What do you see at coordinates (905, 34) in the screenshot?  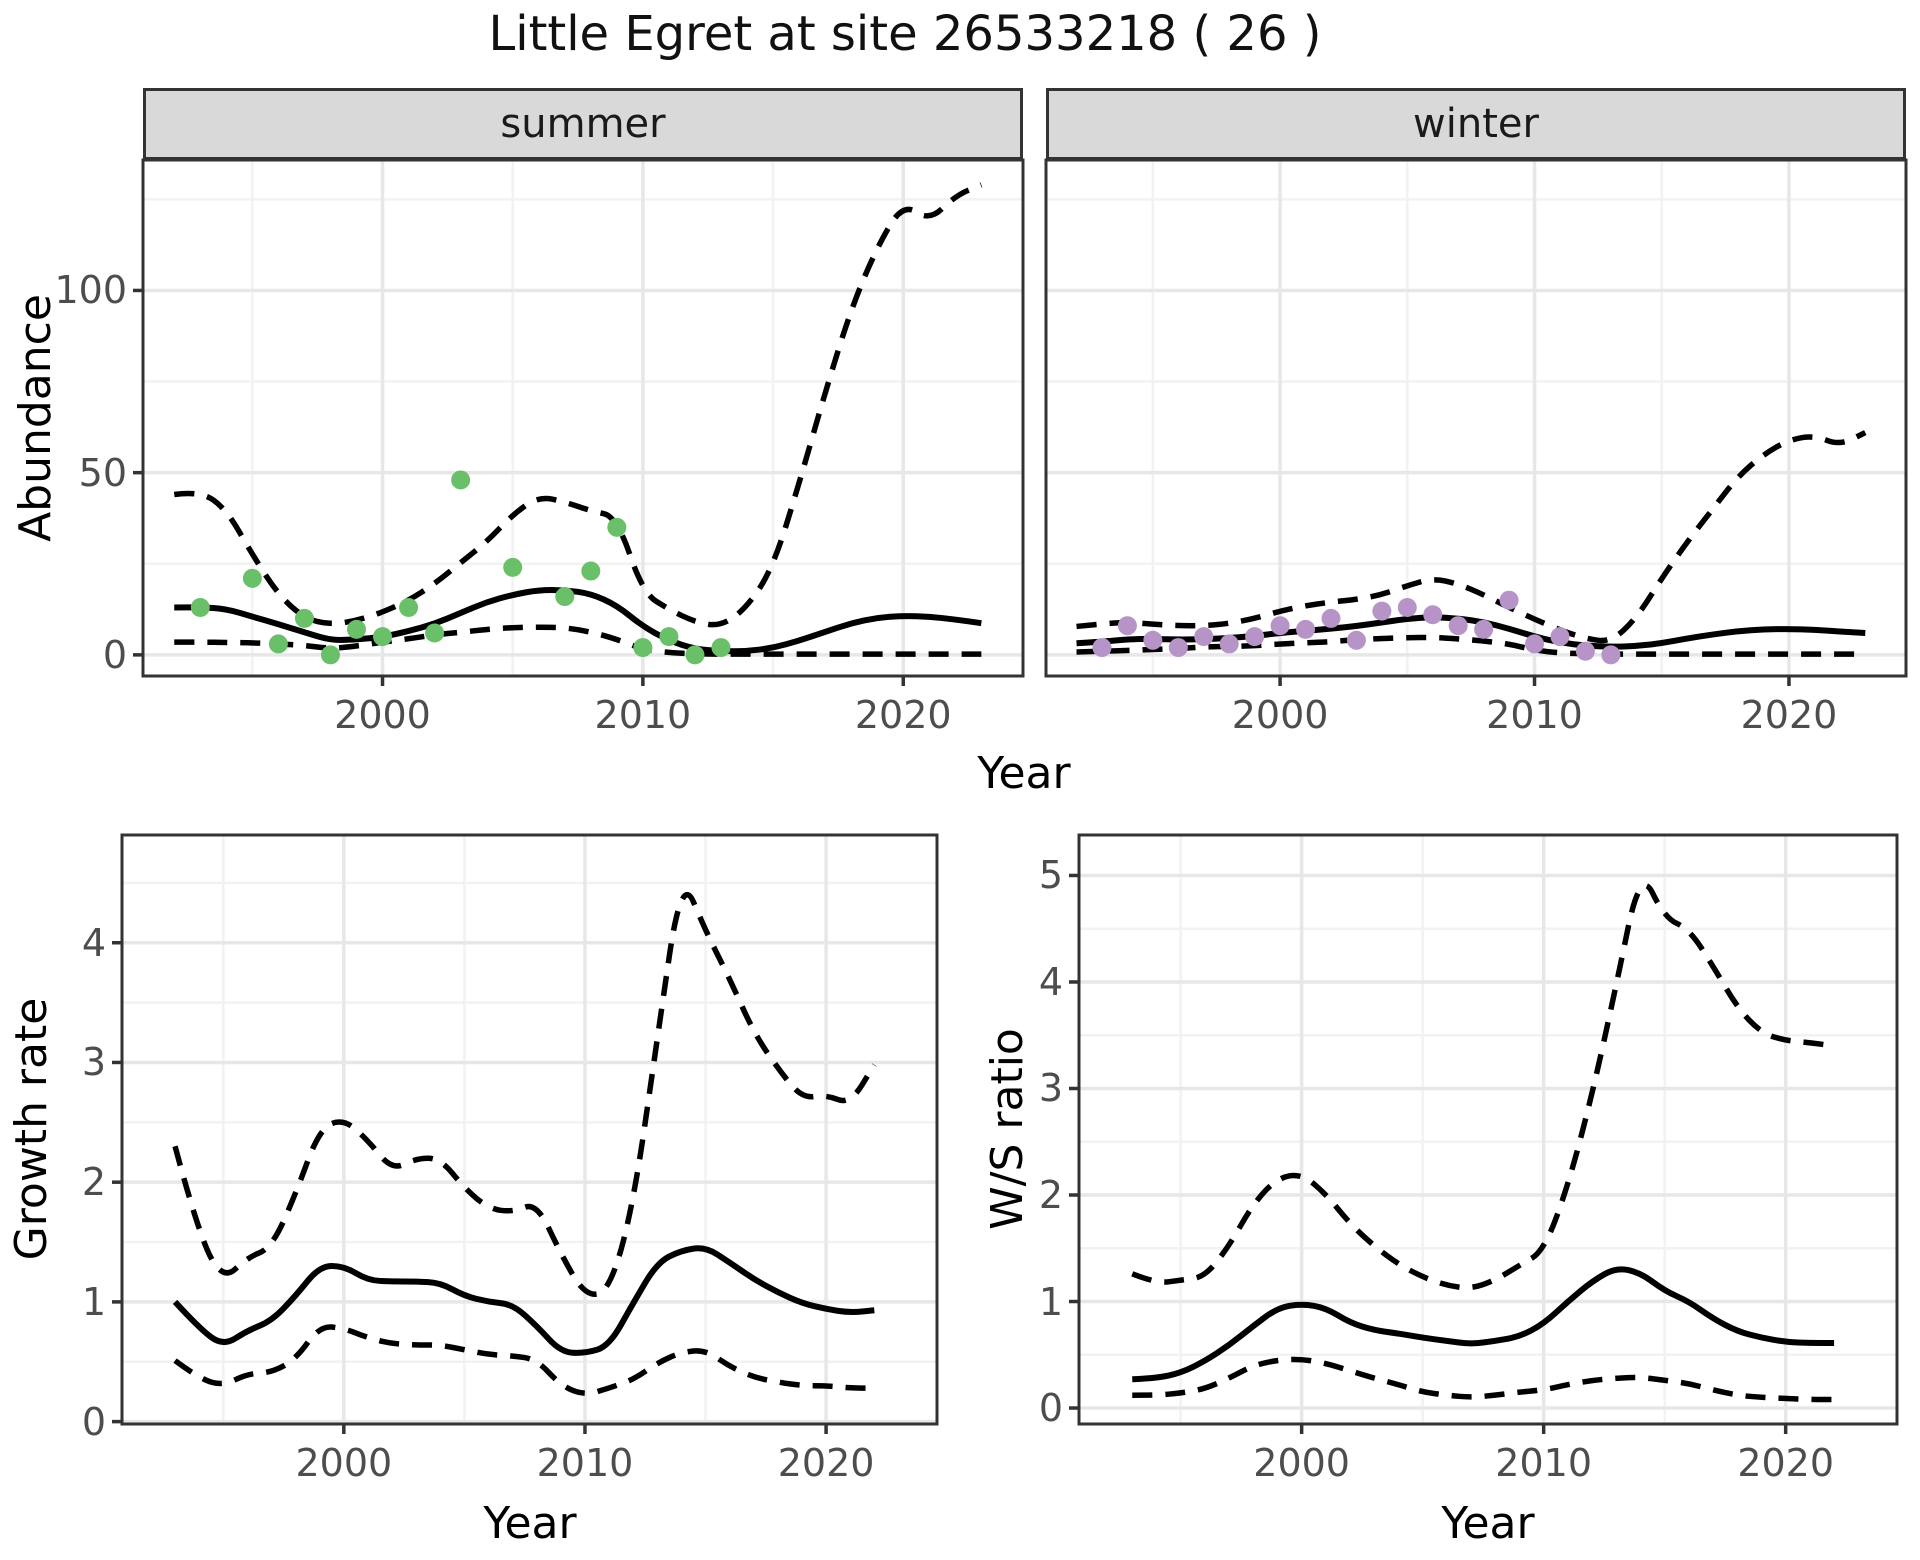 I see `figure-title: Little Egret at site 26533218 ( 26 )` at bounding box center [905, 34].